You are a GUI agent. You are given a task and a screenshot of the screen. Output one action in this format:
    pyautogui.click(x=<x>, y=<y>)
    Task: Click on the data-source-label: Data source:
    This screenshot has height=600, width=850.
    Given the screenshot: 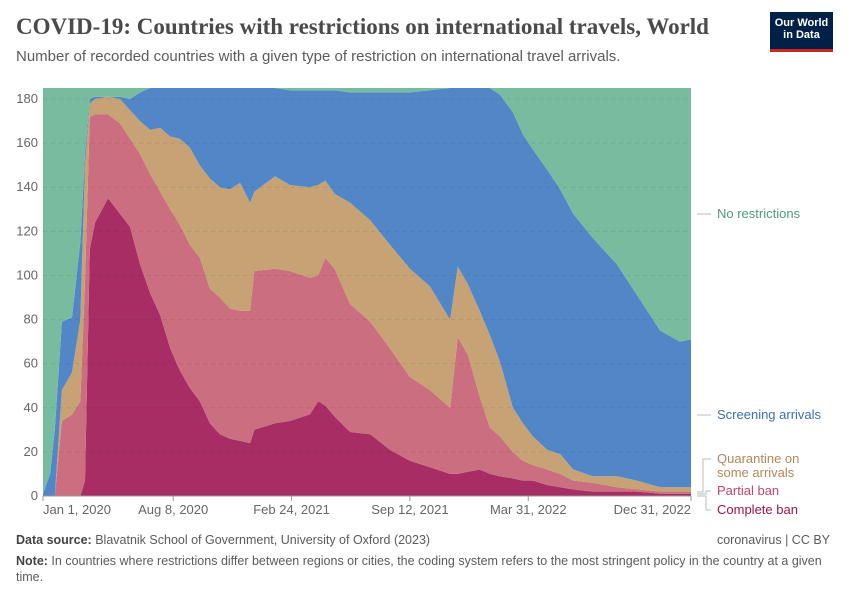 What is the action you would take?
    pyautogui.click(x=54, y=540)
    